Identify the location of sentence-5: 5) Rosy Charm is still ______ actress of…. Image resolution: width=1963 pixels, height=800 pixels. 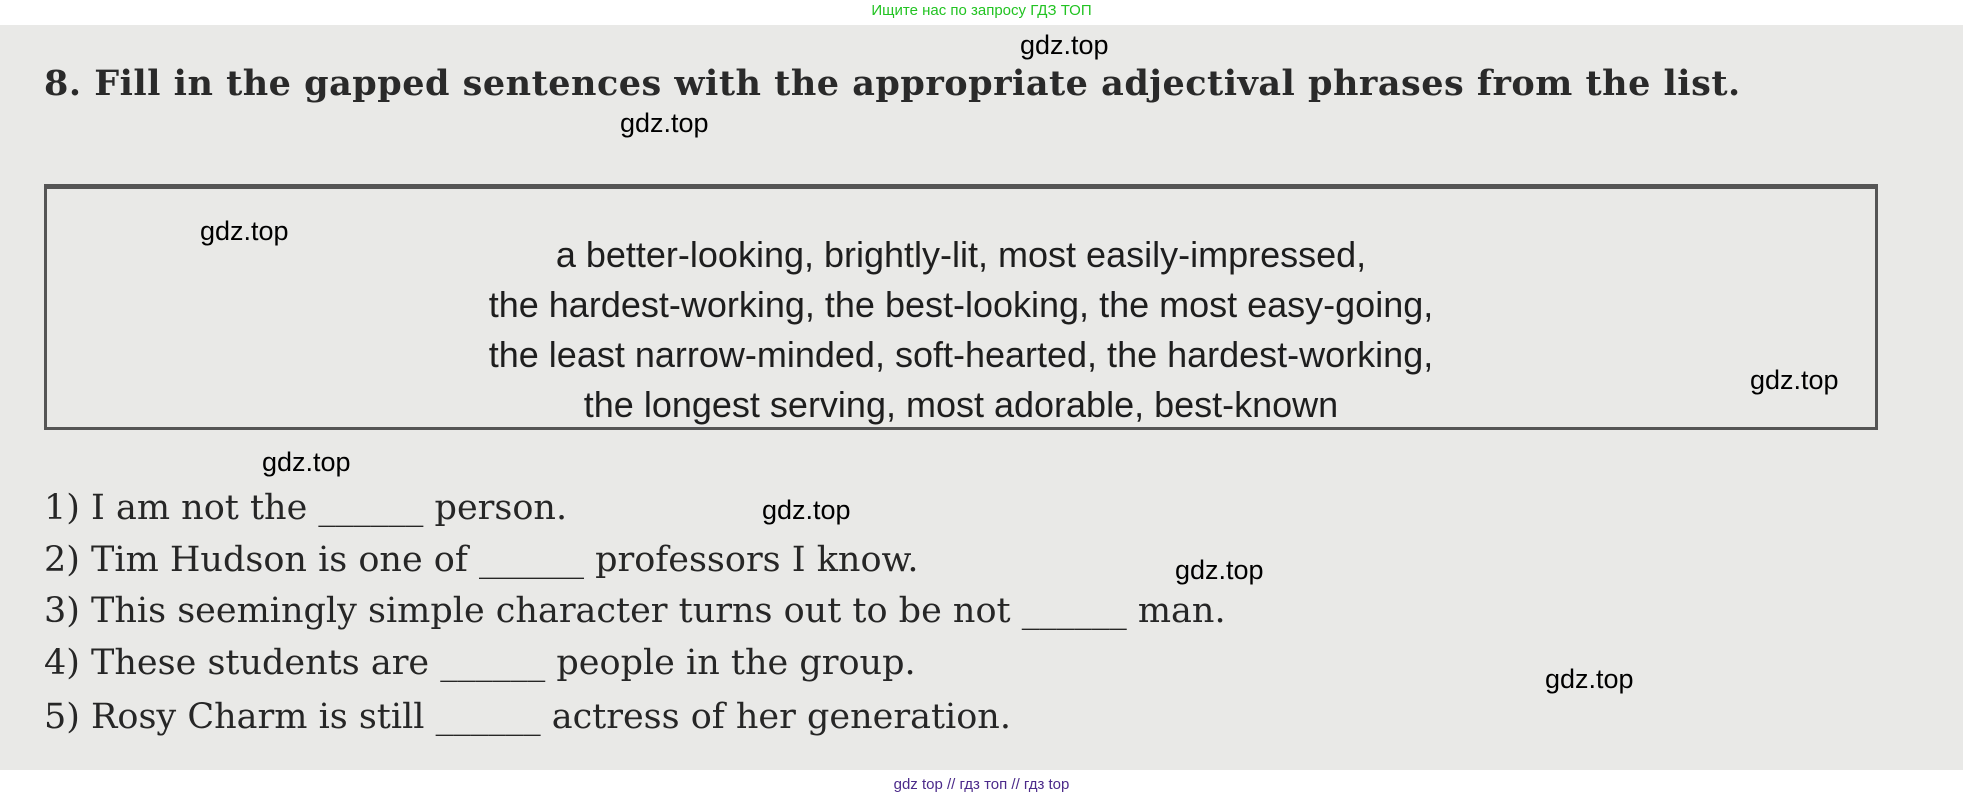
(527, 717).